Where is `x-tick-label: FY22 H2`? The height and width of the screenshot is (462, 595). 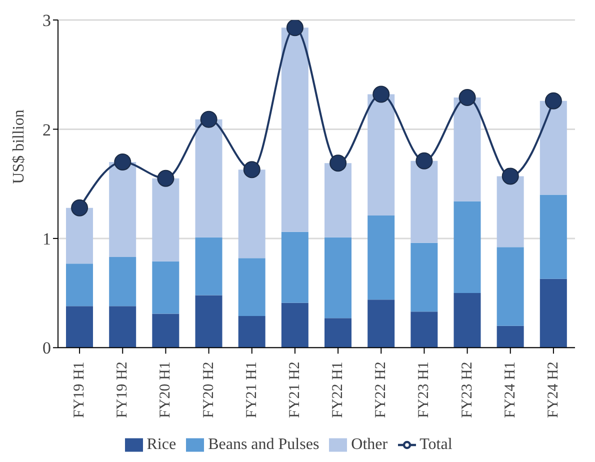
x-tick-label: FY22 H2 is located at coordinates (381, 390).